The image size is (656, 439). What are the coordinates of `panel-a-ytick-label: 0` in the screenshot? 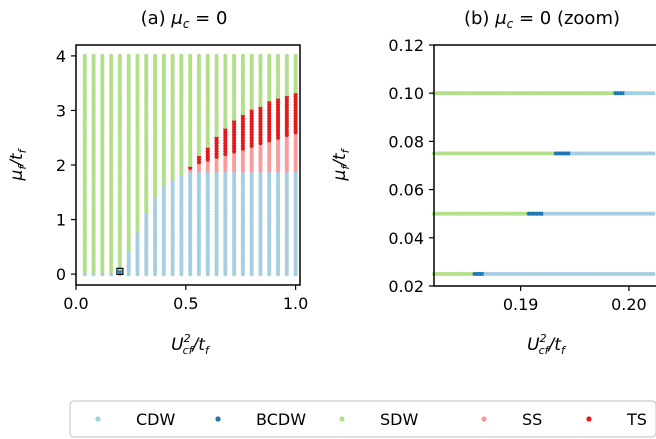 It's located at (61, 274).